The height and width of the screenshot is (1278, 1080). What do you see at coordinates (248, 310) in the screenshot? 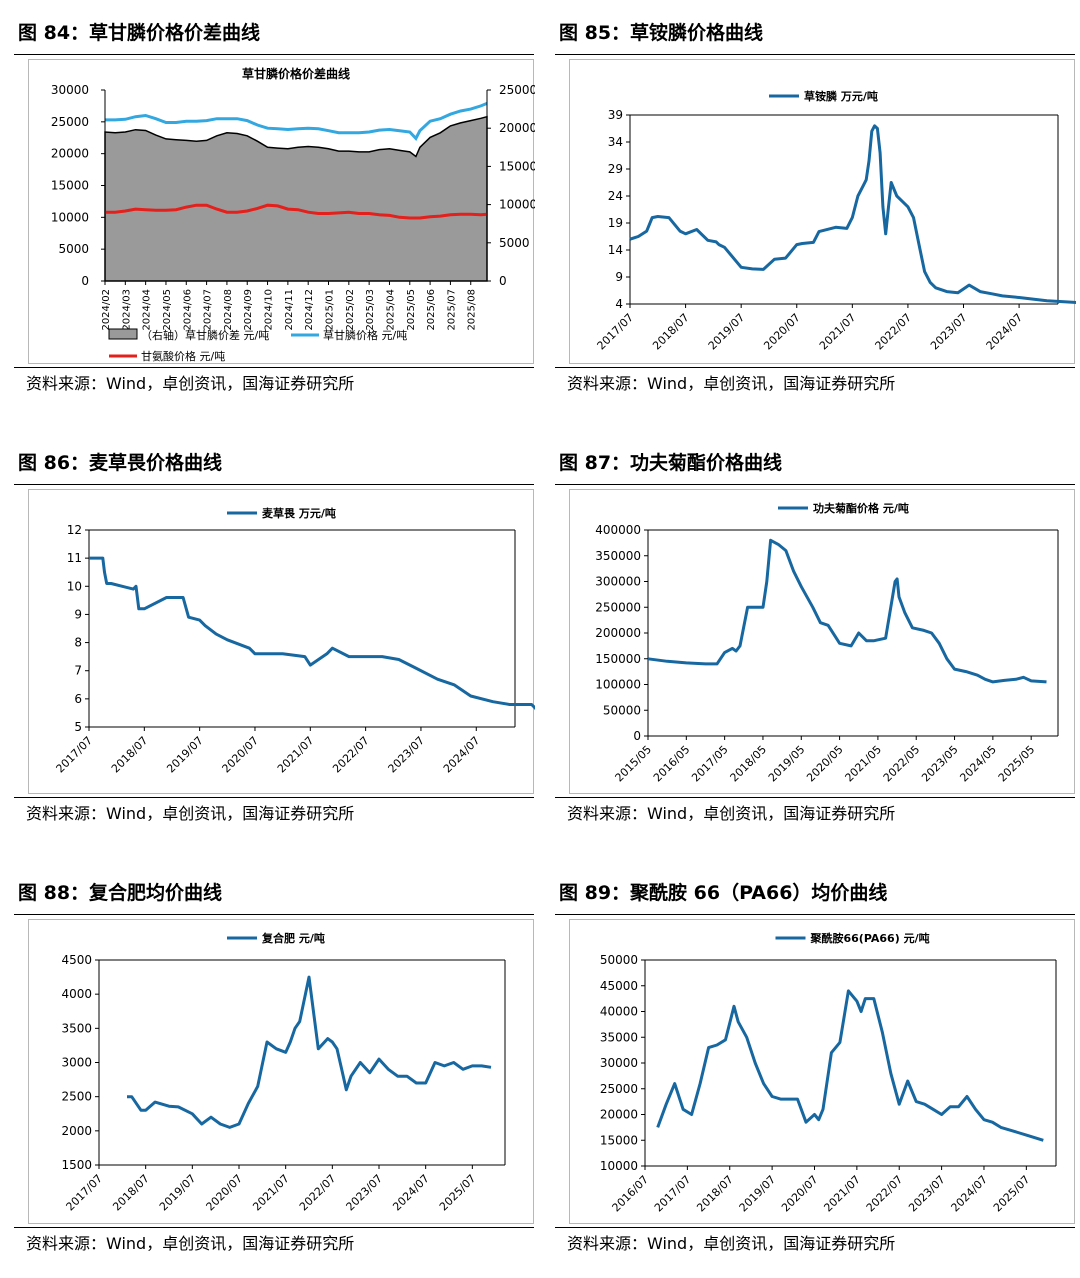
I see `x-tick-label: 2024/09` at bounding box center [248, 310].